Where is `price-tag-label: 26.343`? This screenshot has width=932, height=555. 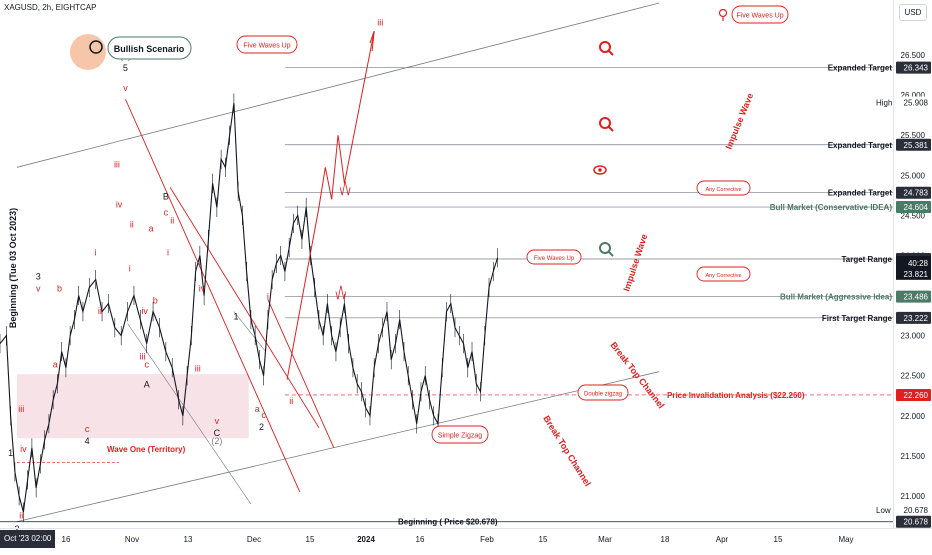
price-tag-label: 26.343 is located at coordinates (916, 68).